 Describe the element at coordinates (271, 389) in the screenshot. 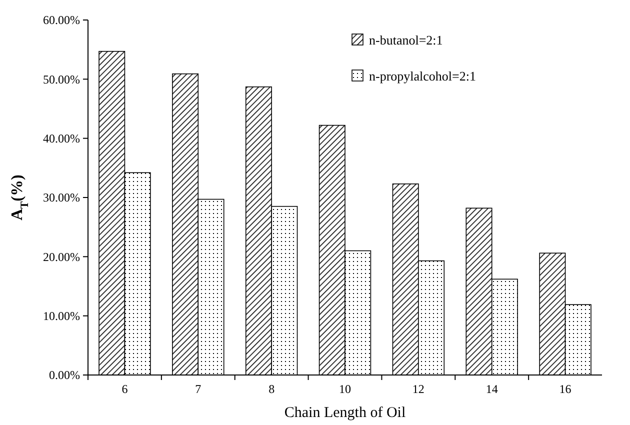

I see `x-tick-label: 8` at that location.